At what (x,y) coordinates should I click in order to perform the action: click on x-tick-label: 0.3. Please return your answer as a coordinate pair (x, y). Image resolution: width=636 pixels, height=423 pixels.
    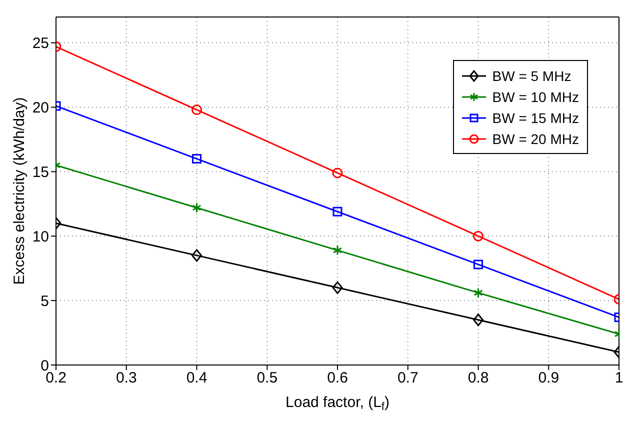
    Looking at the image, I should click on (126, 378).